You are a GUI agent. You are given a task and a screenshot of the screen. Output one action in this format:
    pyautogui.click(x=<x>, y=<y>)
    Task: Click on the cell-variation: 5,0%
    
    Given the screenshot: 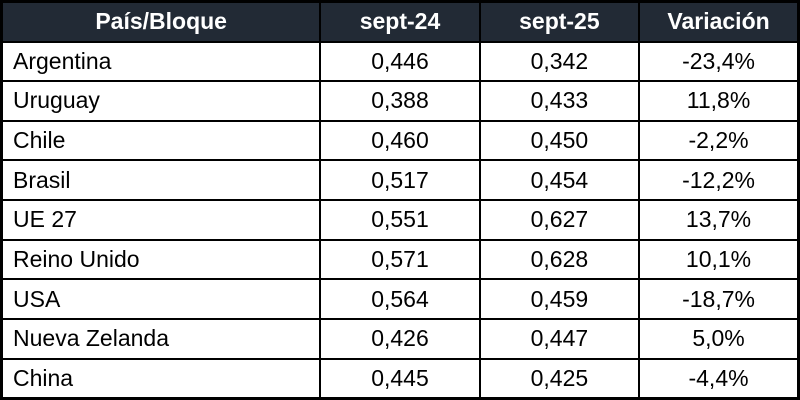 What is the action you would take?
    pyautogui.click(x=719, y=339)
    